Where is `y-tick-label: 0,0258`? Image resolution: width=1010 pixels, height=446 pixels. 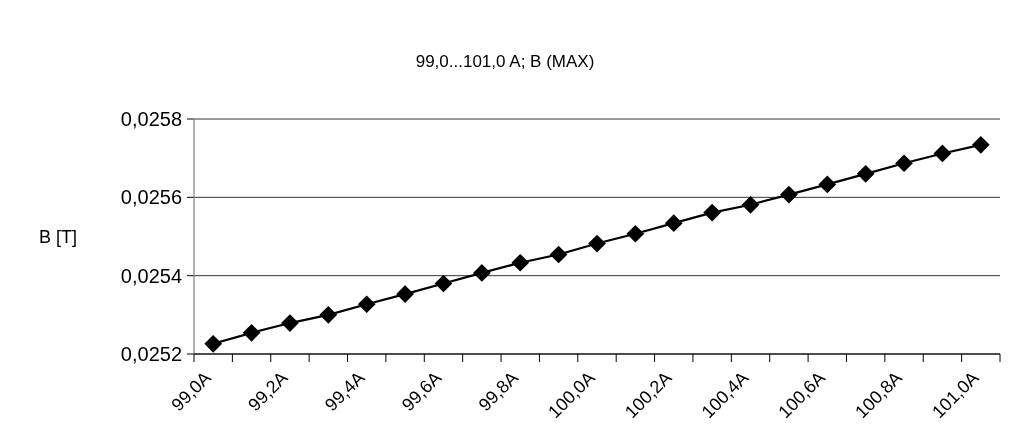 y-tick-label: 0,0258 is located at coordinates (151, 119).